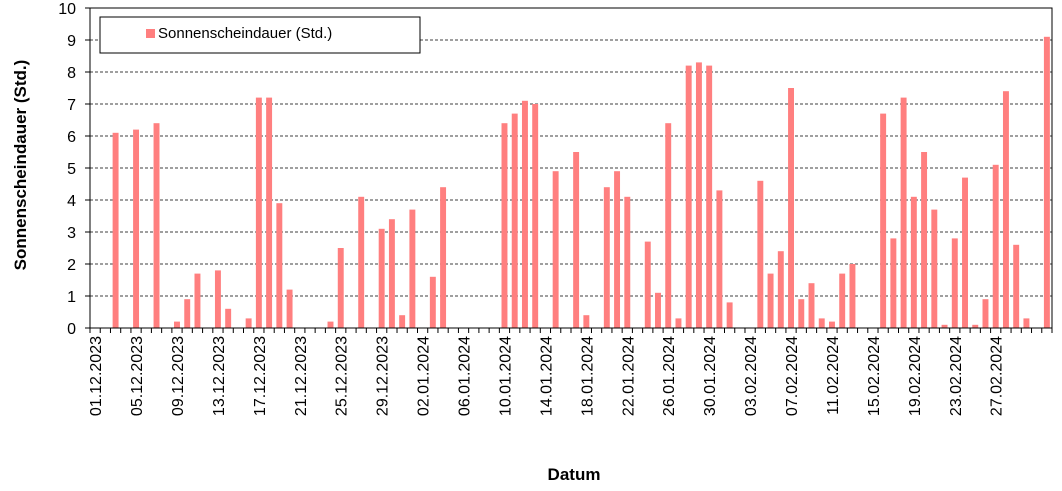 This screenshot has width=1062, height=491. What do you see at coordinates (628, 376) in the screenshot?
I see `x-tick-label: 22.01.2024` at bounding box center [628, 376].